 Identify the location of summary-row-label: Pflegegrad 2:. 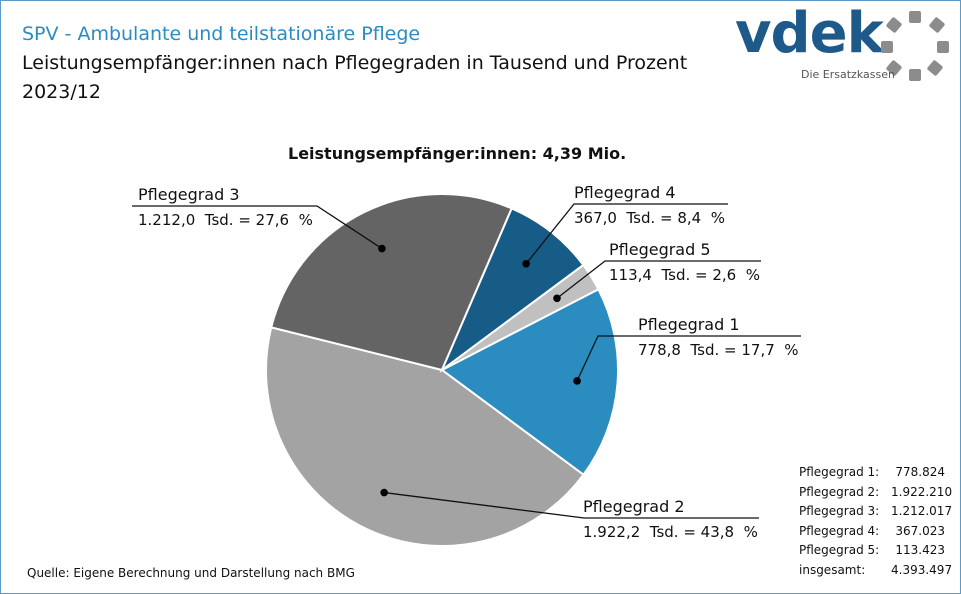
(839, 491).